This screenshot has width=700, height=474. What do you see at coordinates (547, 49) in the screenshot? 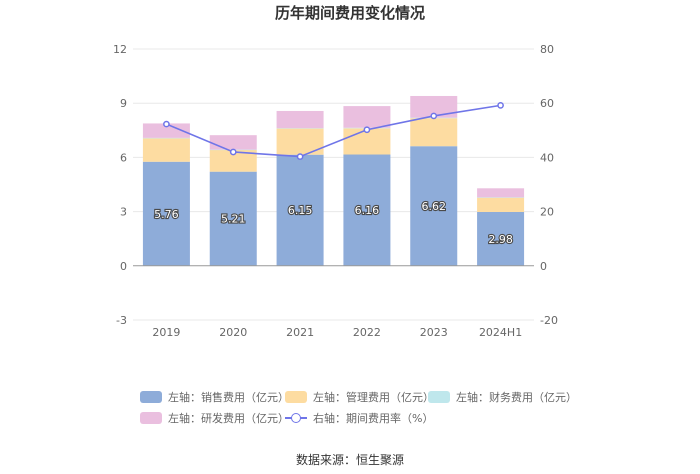
I see `right-axis-tick-label: 80` at bounding box center [547, 49].